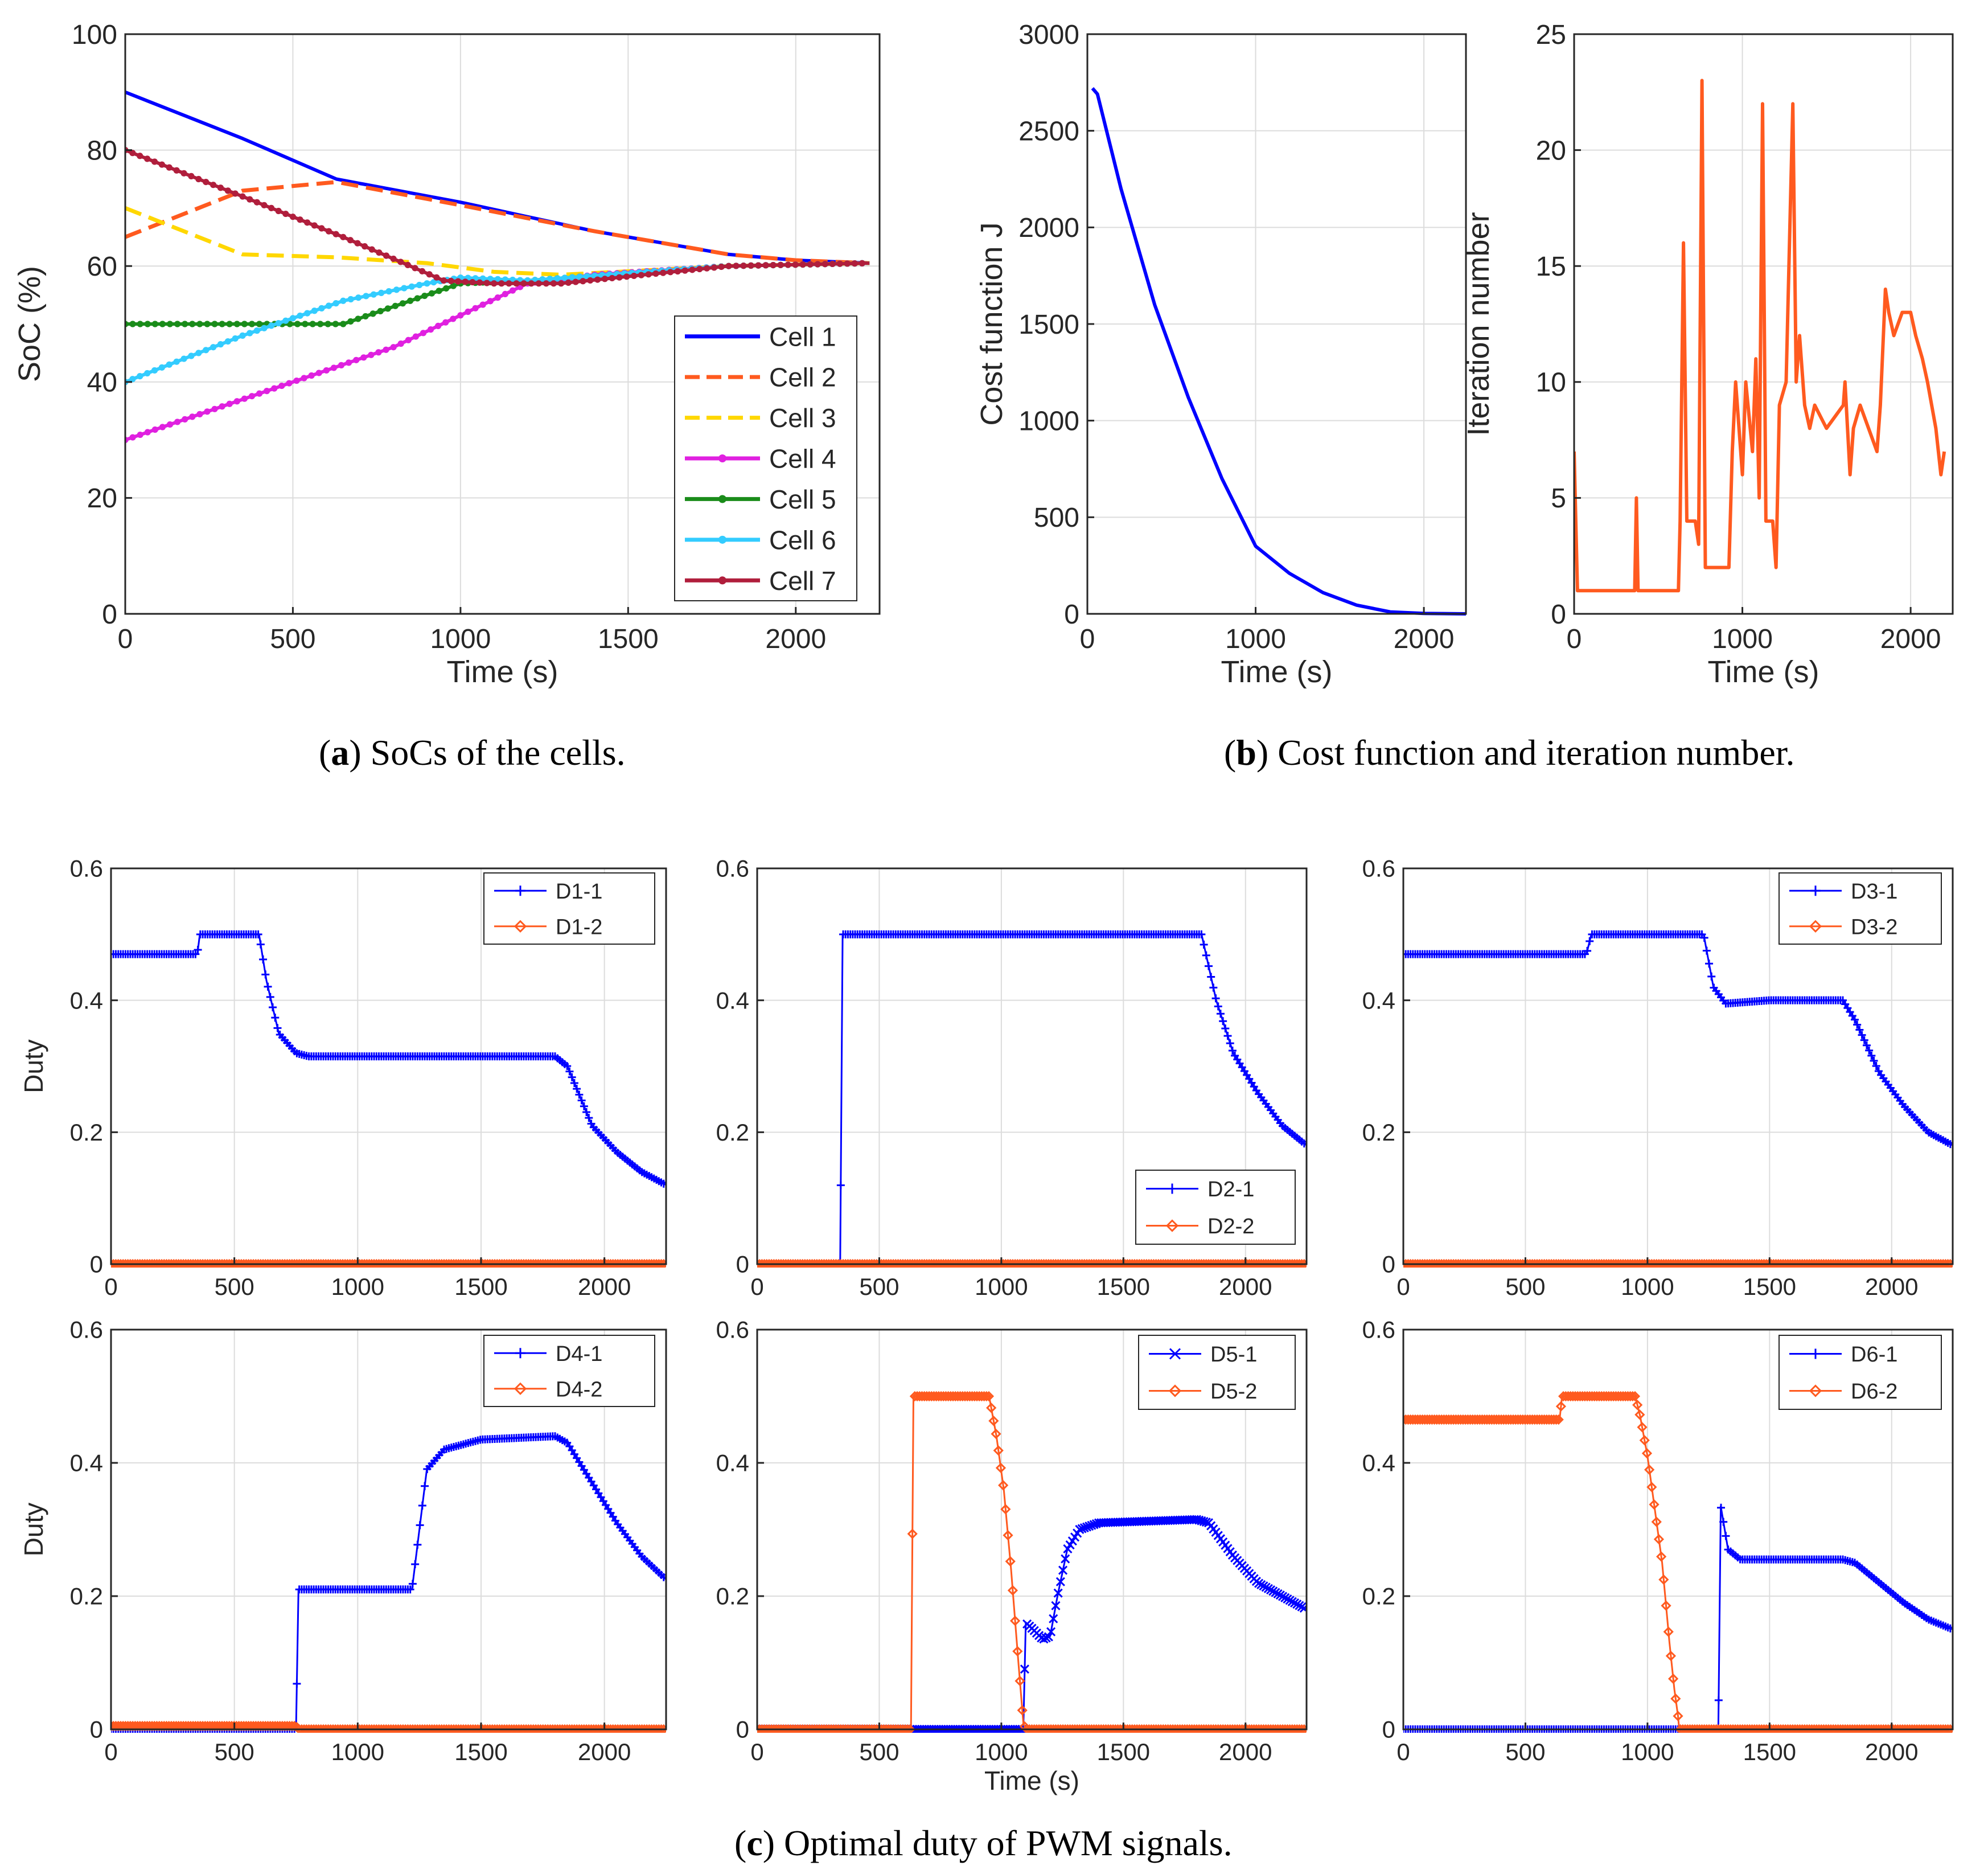  Describe the element at coordinates (1874, 1355) in the screenshot. I see `legend-label: D6-1` at that location.